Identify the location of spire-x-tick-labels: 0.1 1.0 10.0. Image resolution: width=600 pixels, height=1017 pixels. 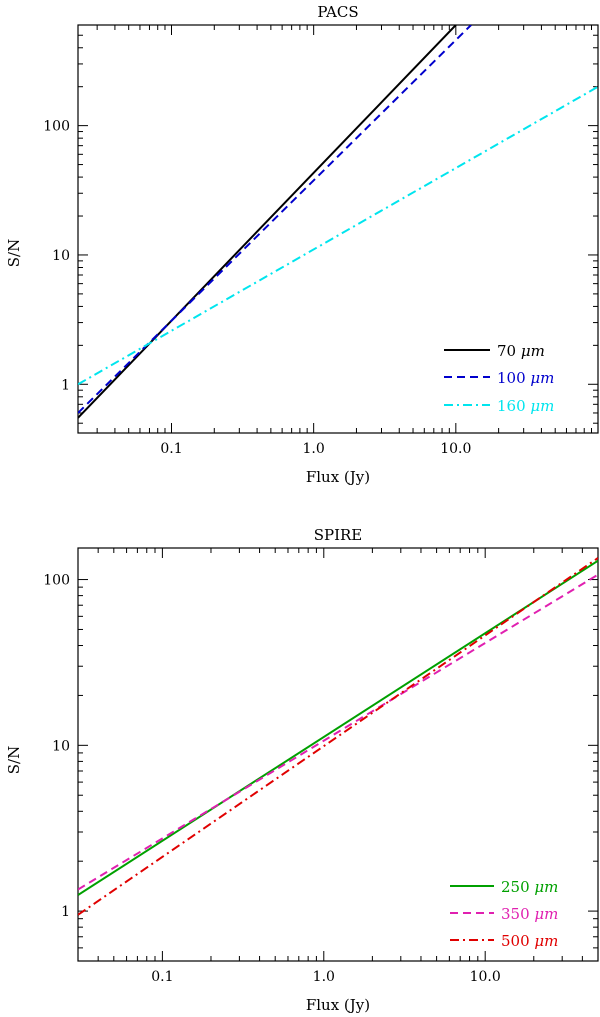
(326, 977).